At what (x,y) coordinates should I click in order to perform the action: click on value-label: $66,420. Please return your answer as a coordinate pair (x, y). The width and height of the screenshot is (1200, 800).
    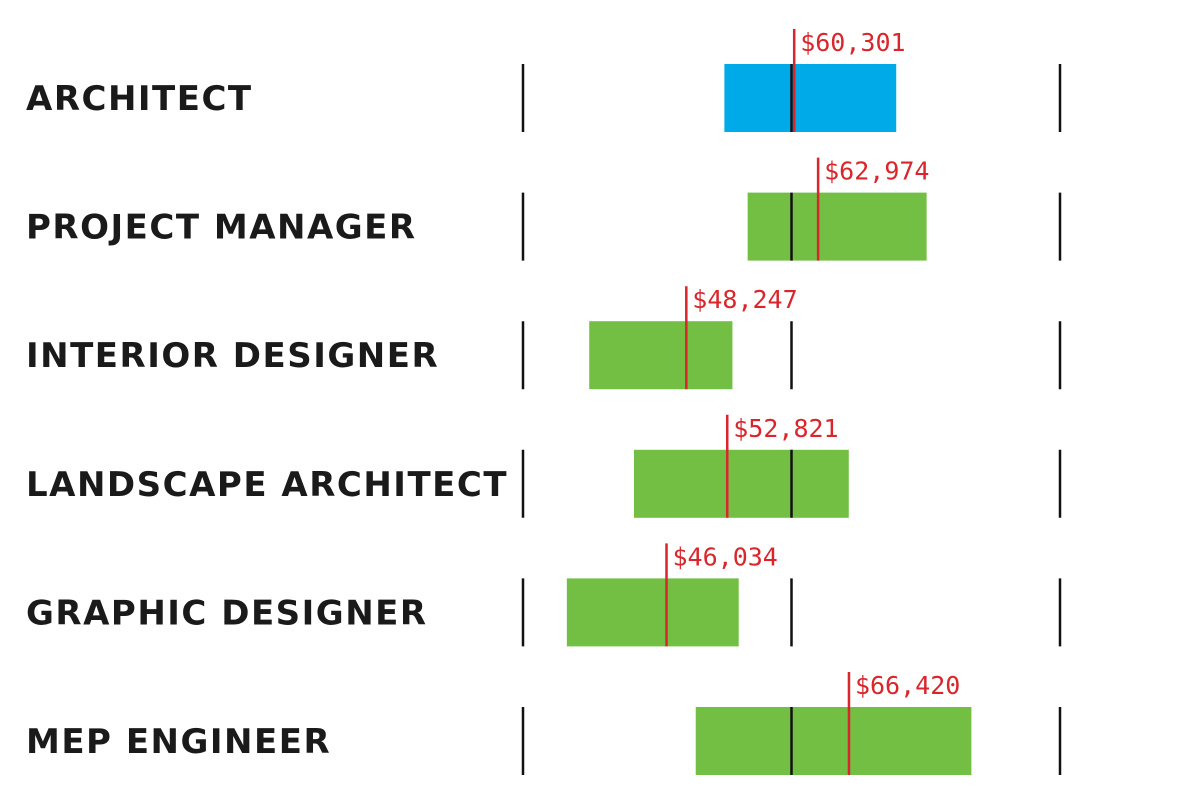
    Looking at the image, I should click on (907, 685).